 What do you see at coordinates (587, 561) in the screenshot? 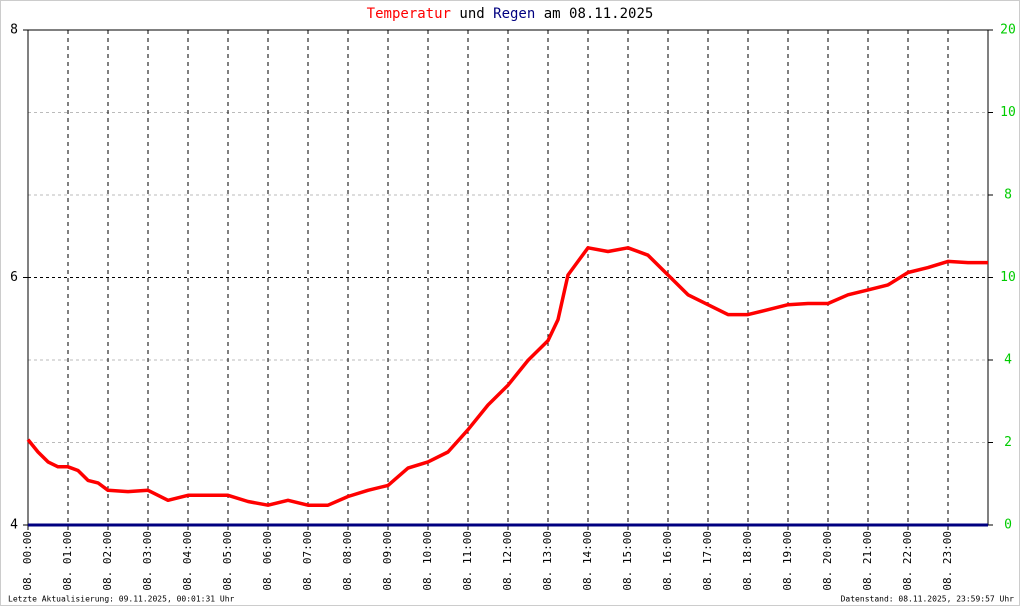
I see `x-tick-label: 08. 14:00` at bounding box center [587, 561].